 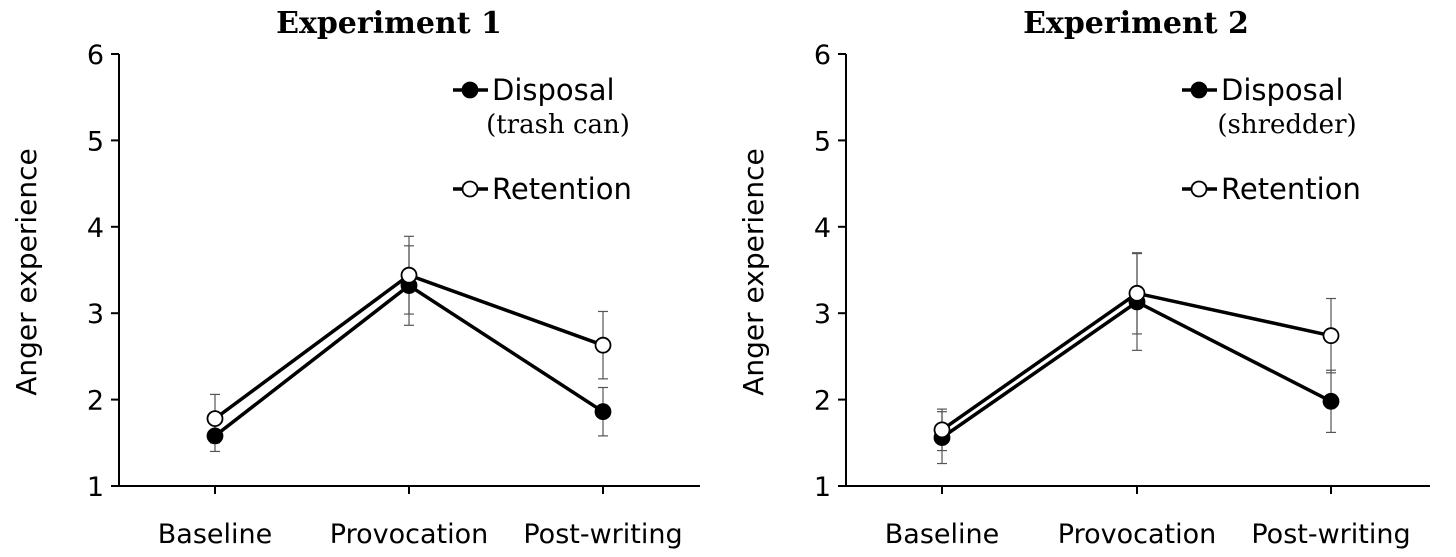 I want to click on legend: Disposal(shredder) Retention, so click(x=1271, y=139).